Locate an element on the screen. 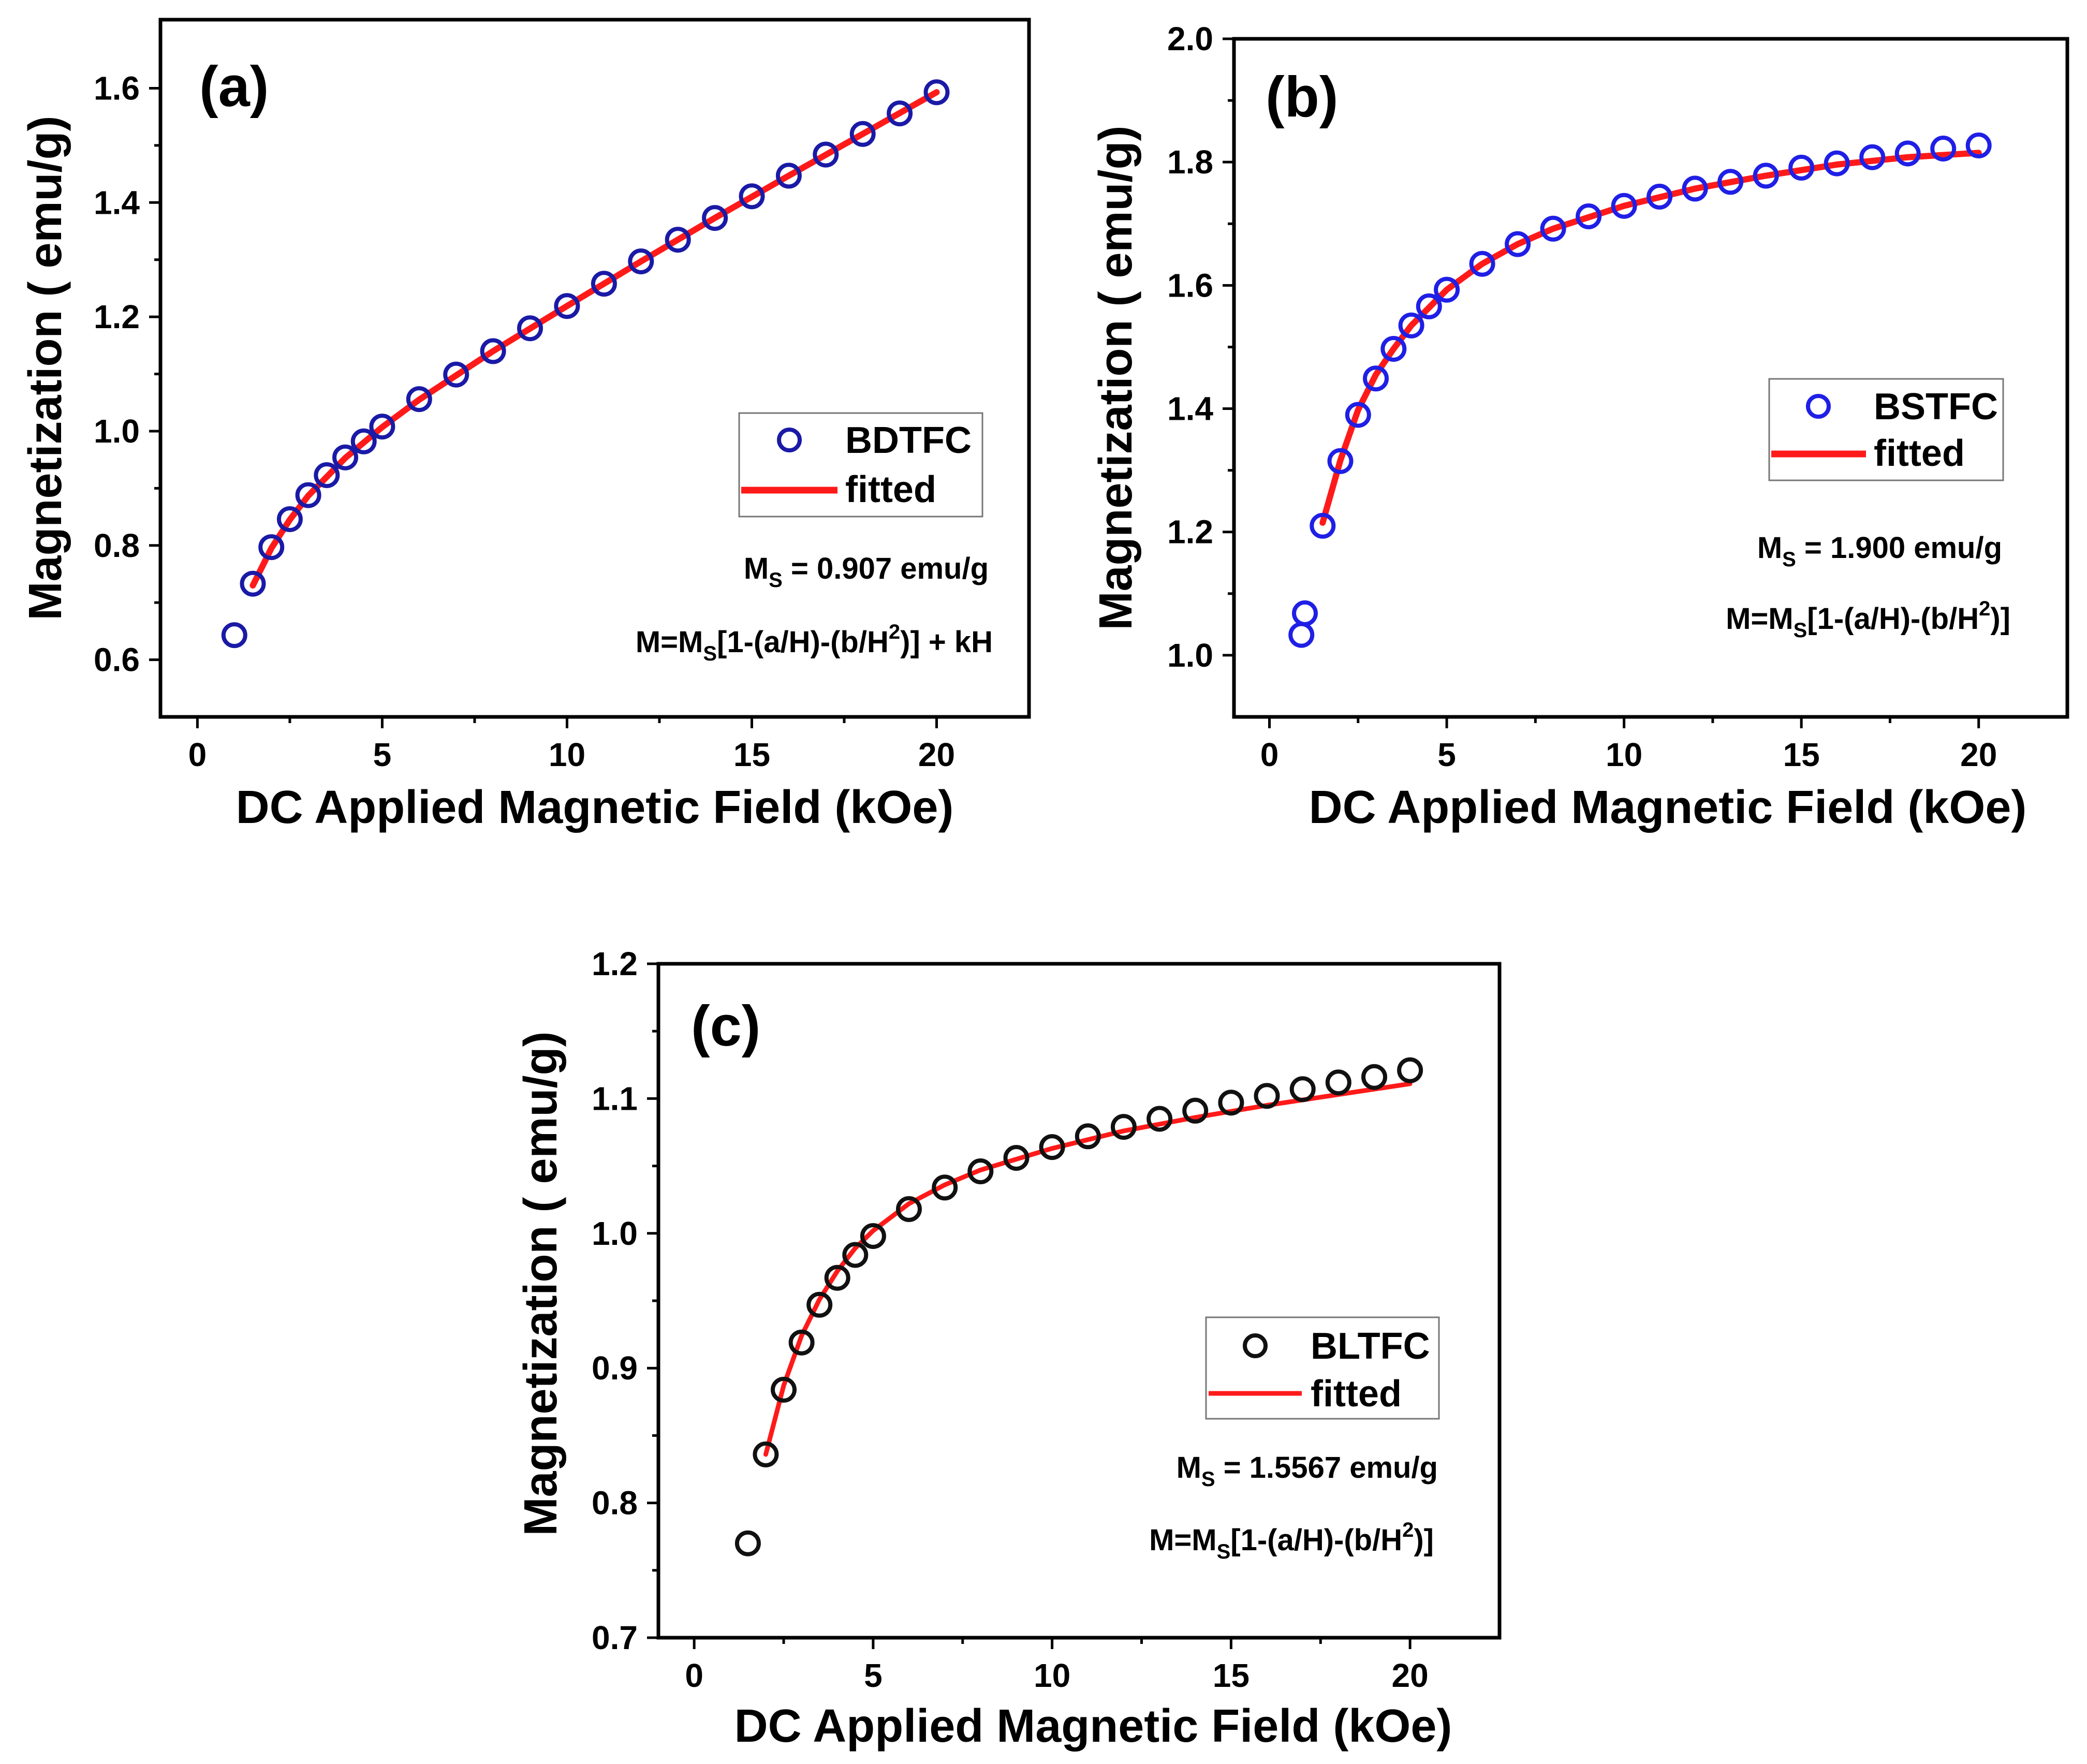 The image size is (2087, 1764). panel-b-equation: M=MS[1-(a/H)-(b/H2)] is located at coordinates (1868, 619).